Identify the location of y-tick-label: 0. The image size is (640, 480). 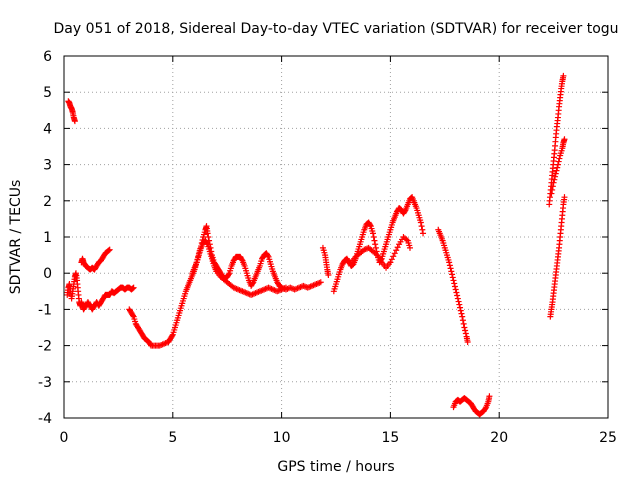
(47, 274).